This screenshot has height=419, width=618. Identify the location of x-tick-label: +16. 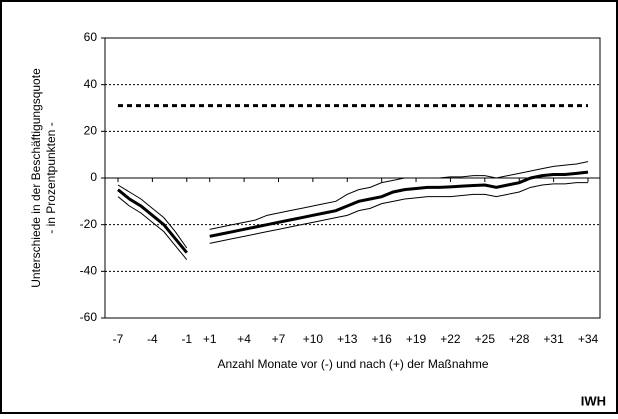
(381, 339).